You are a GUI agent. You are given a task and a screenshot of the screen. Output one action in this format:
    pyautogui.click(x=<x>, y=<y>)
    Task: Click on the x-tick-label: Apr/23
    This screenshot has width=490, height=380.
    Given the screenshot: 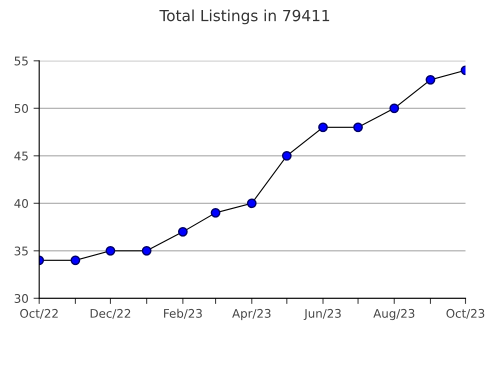 What is the action you would take?
    pyautogui.click(x=251, y=314)
    